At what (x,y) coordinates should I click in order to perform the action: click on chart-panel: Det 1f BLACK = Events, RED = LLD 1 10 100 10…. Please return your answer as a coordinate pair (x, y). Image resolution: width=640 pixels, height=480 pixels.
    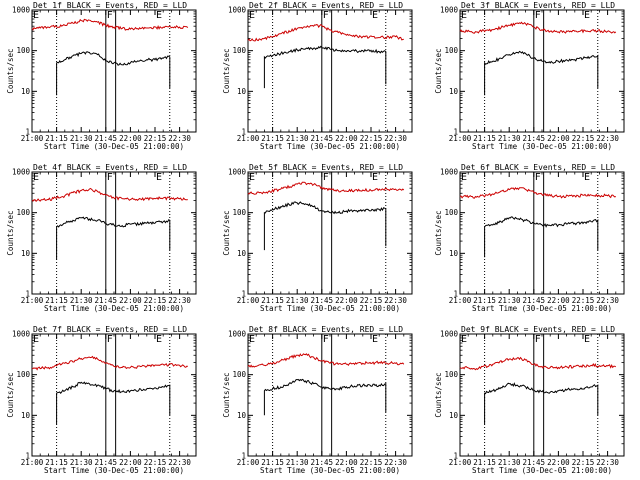
    Looking at the image, I should click on (101, 76).